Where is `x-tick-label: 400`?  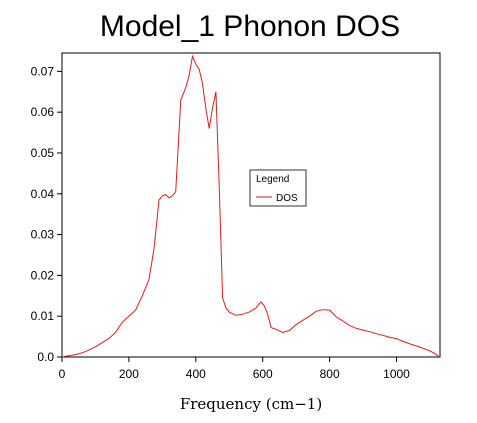 x-tick-label: 400 is located at coordinates (196, 374).